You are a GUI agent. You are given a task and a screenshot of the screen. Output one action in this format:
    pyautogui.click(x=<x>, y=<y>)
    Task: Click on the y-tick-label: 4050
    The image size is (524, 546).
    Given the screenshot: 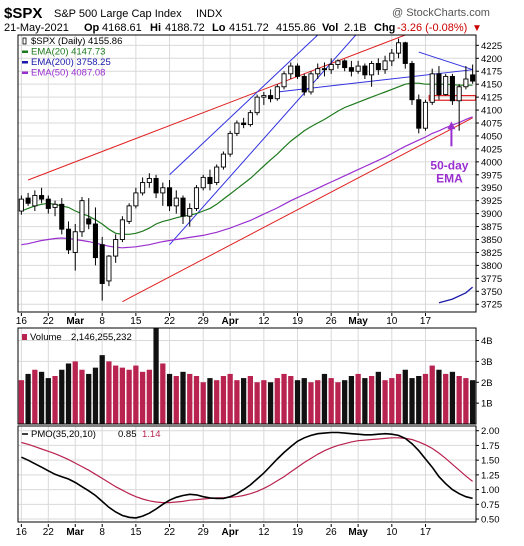 What is the action you would take?
    pyautogui.click(x=491, y=136)
    